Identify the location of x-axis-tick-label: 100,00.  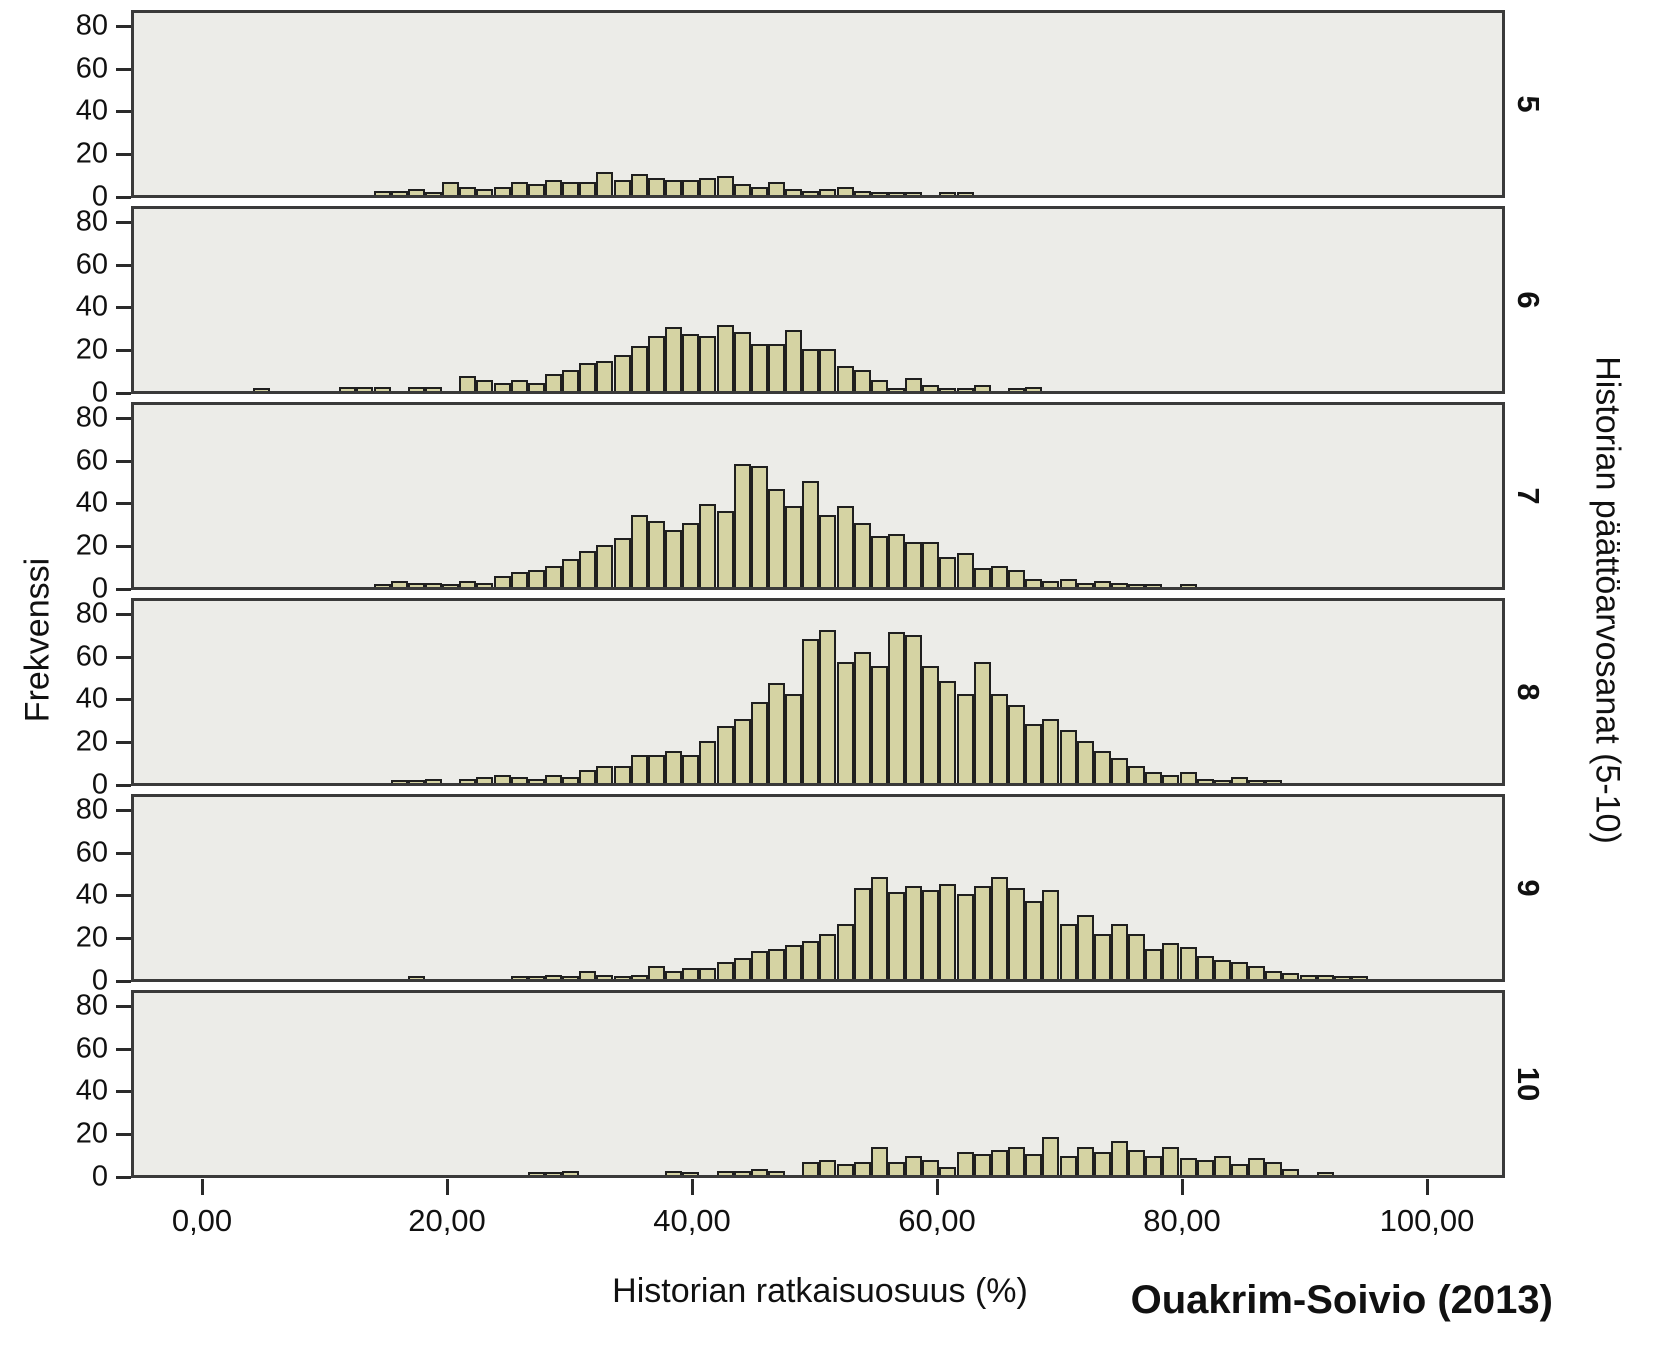
(1427, 1220).